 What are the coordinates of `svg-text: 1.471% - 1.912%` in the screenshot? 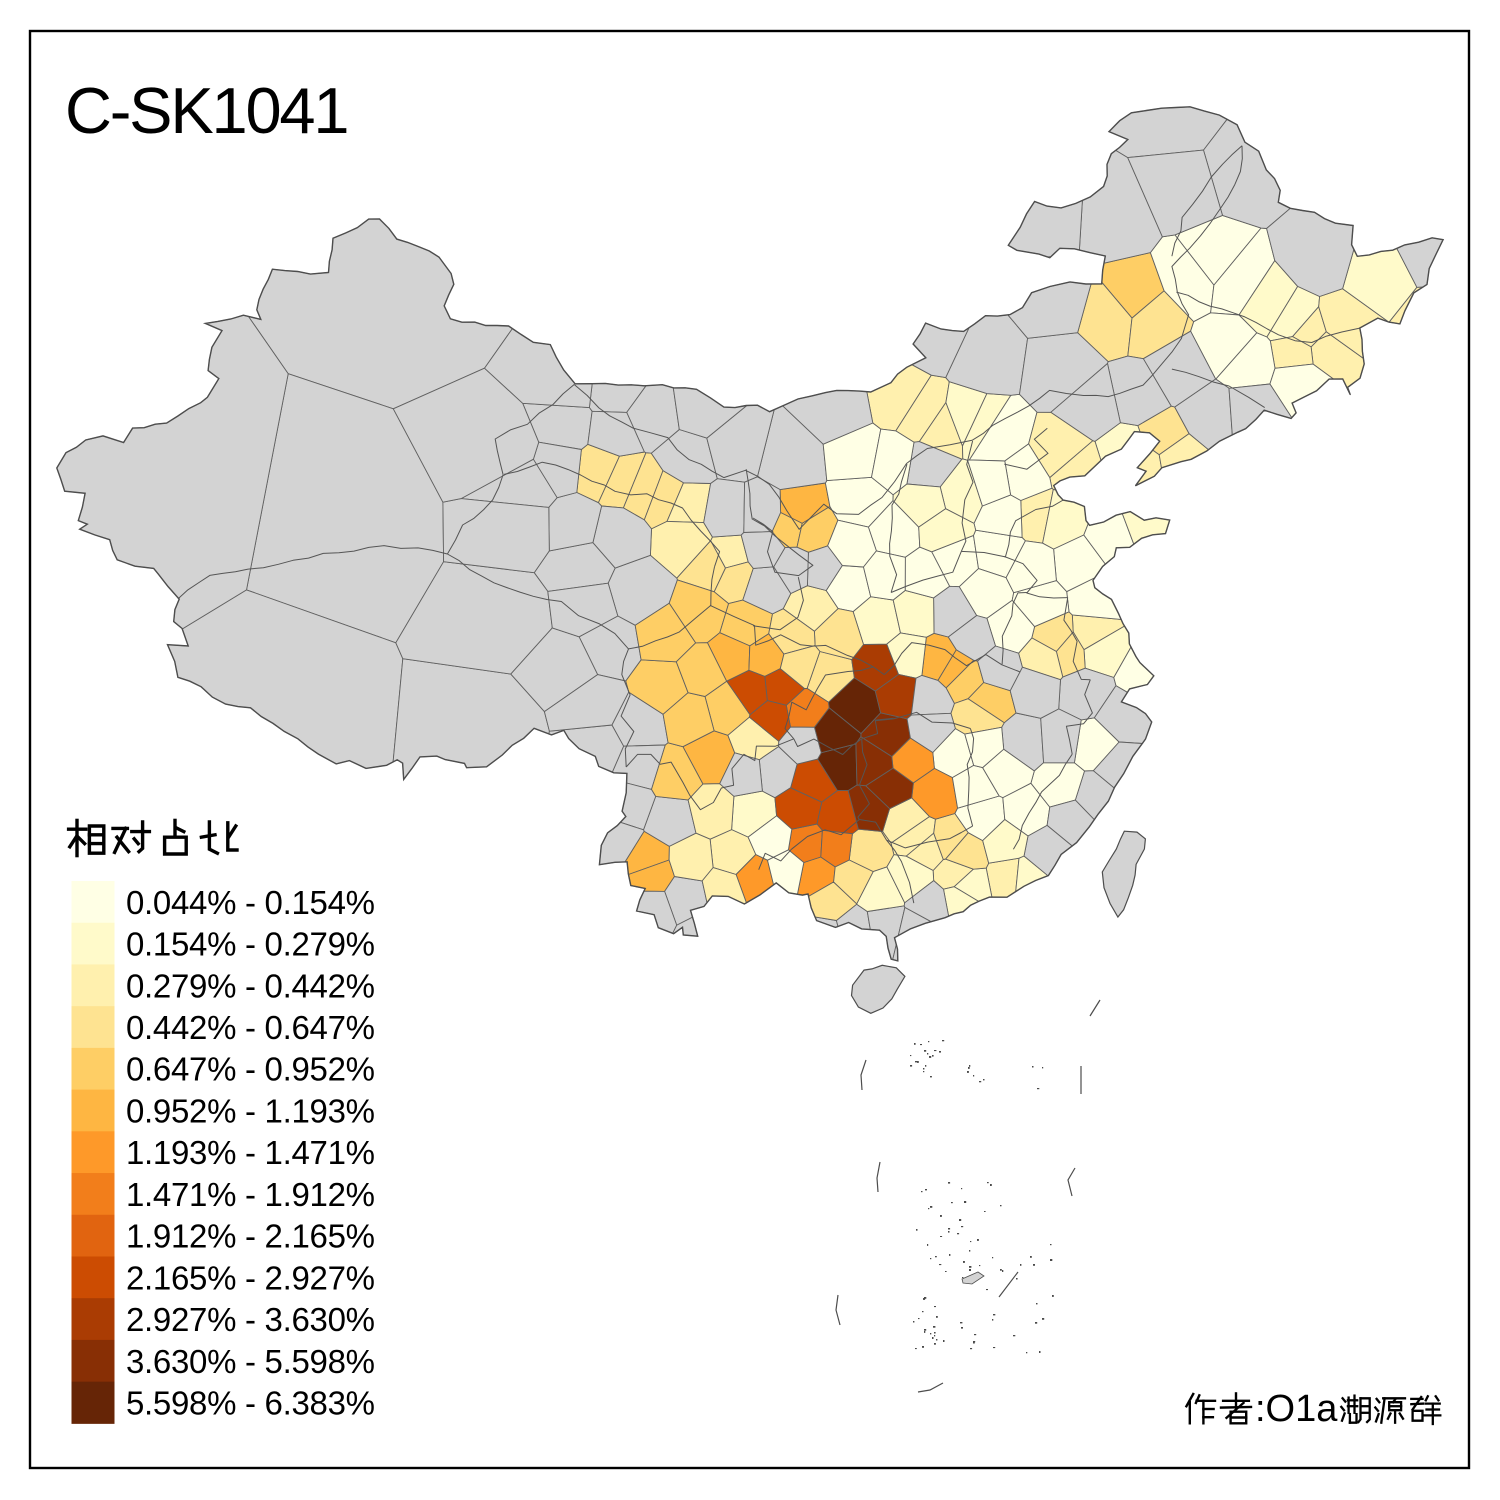 It's located at (250, 1194).